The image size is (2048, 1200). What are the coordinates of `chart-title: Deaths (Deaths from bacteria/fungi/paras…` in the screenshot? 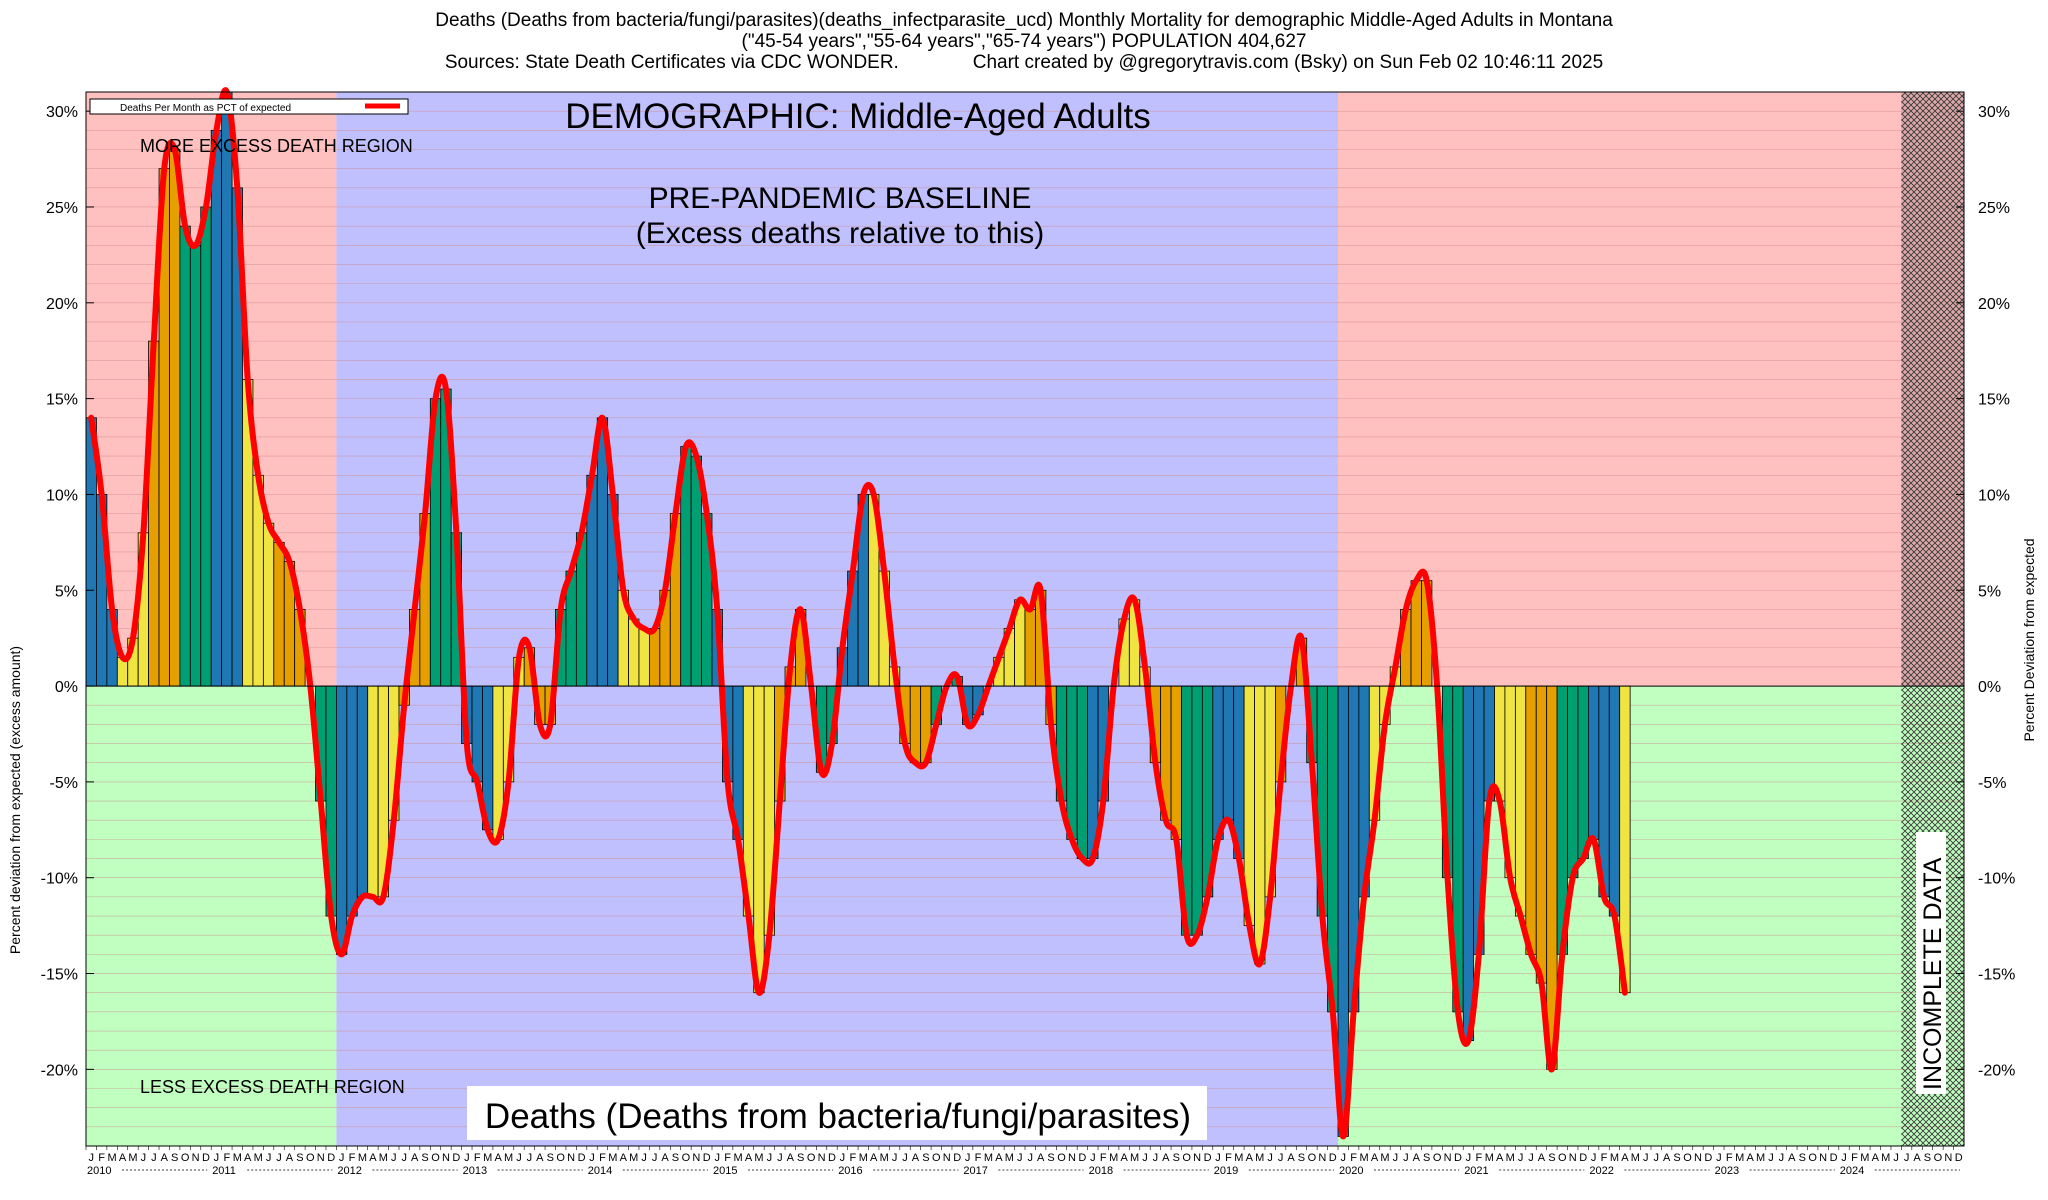 It's located at (1024, 20).